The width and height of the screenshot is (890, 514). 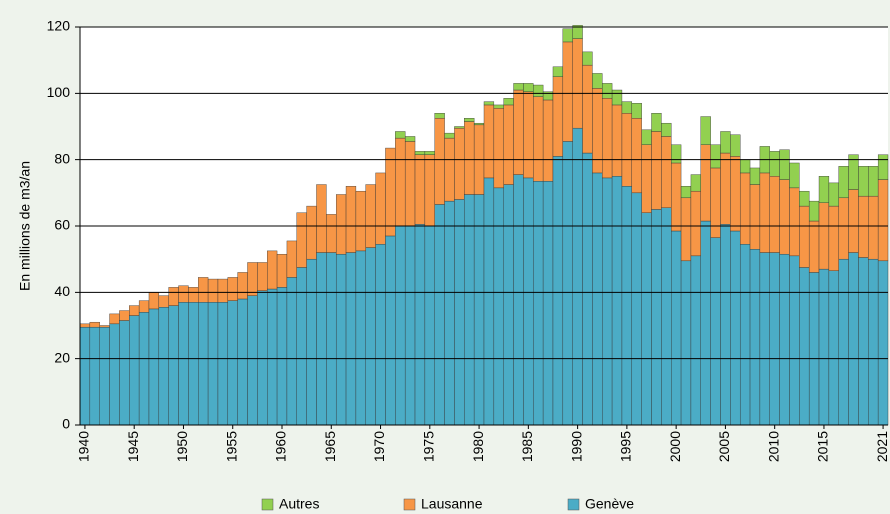 I want to click on y-tick-label: 20, so click(x=62, y=357).